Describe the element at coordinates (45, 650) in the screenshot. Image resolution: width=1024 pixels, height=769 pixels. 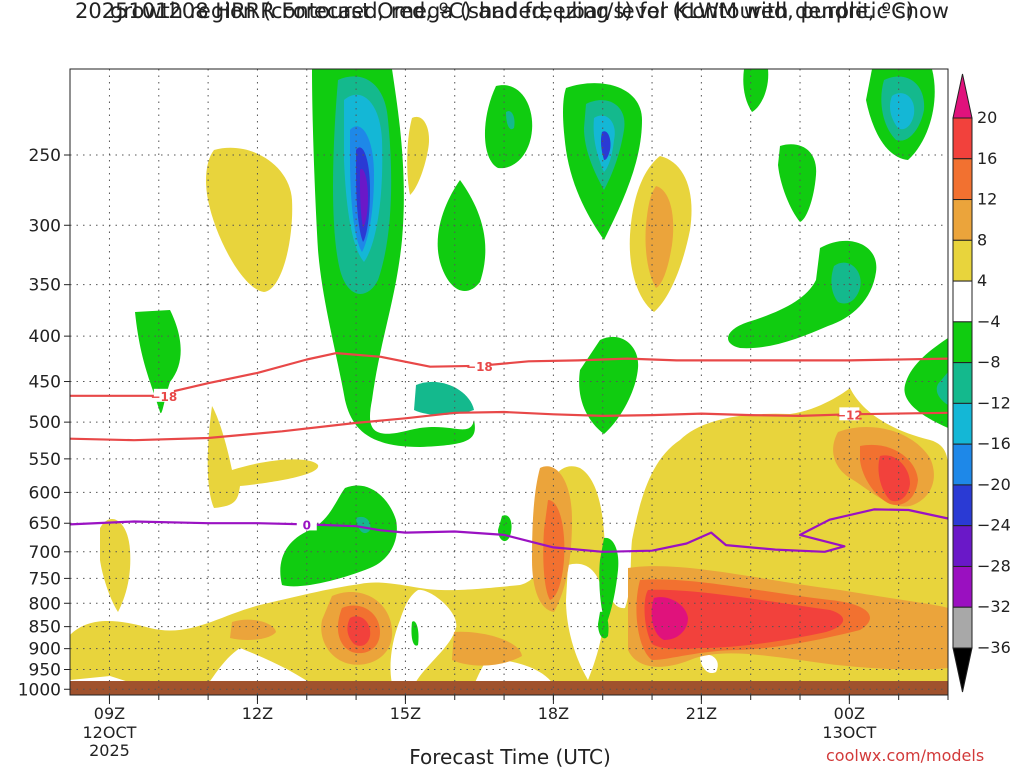
I see `y-tick-label: 900` at that location.